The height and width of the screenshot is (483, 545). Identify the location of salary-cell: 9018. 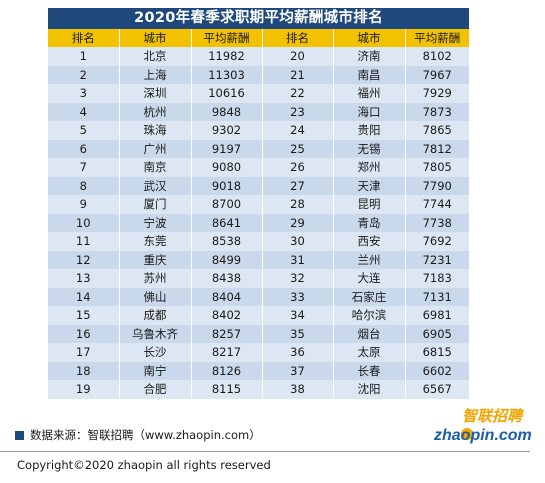
(227, 185).